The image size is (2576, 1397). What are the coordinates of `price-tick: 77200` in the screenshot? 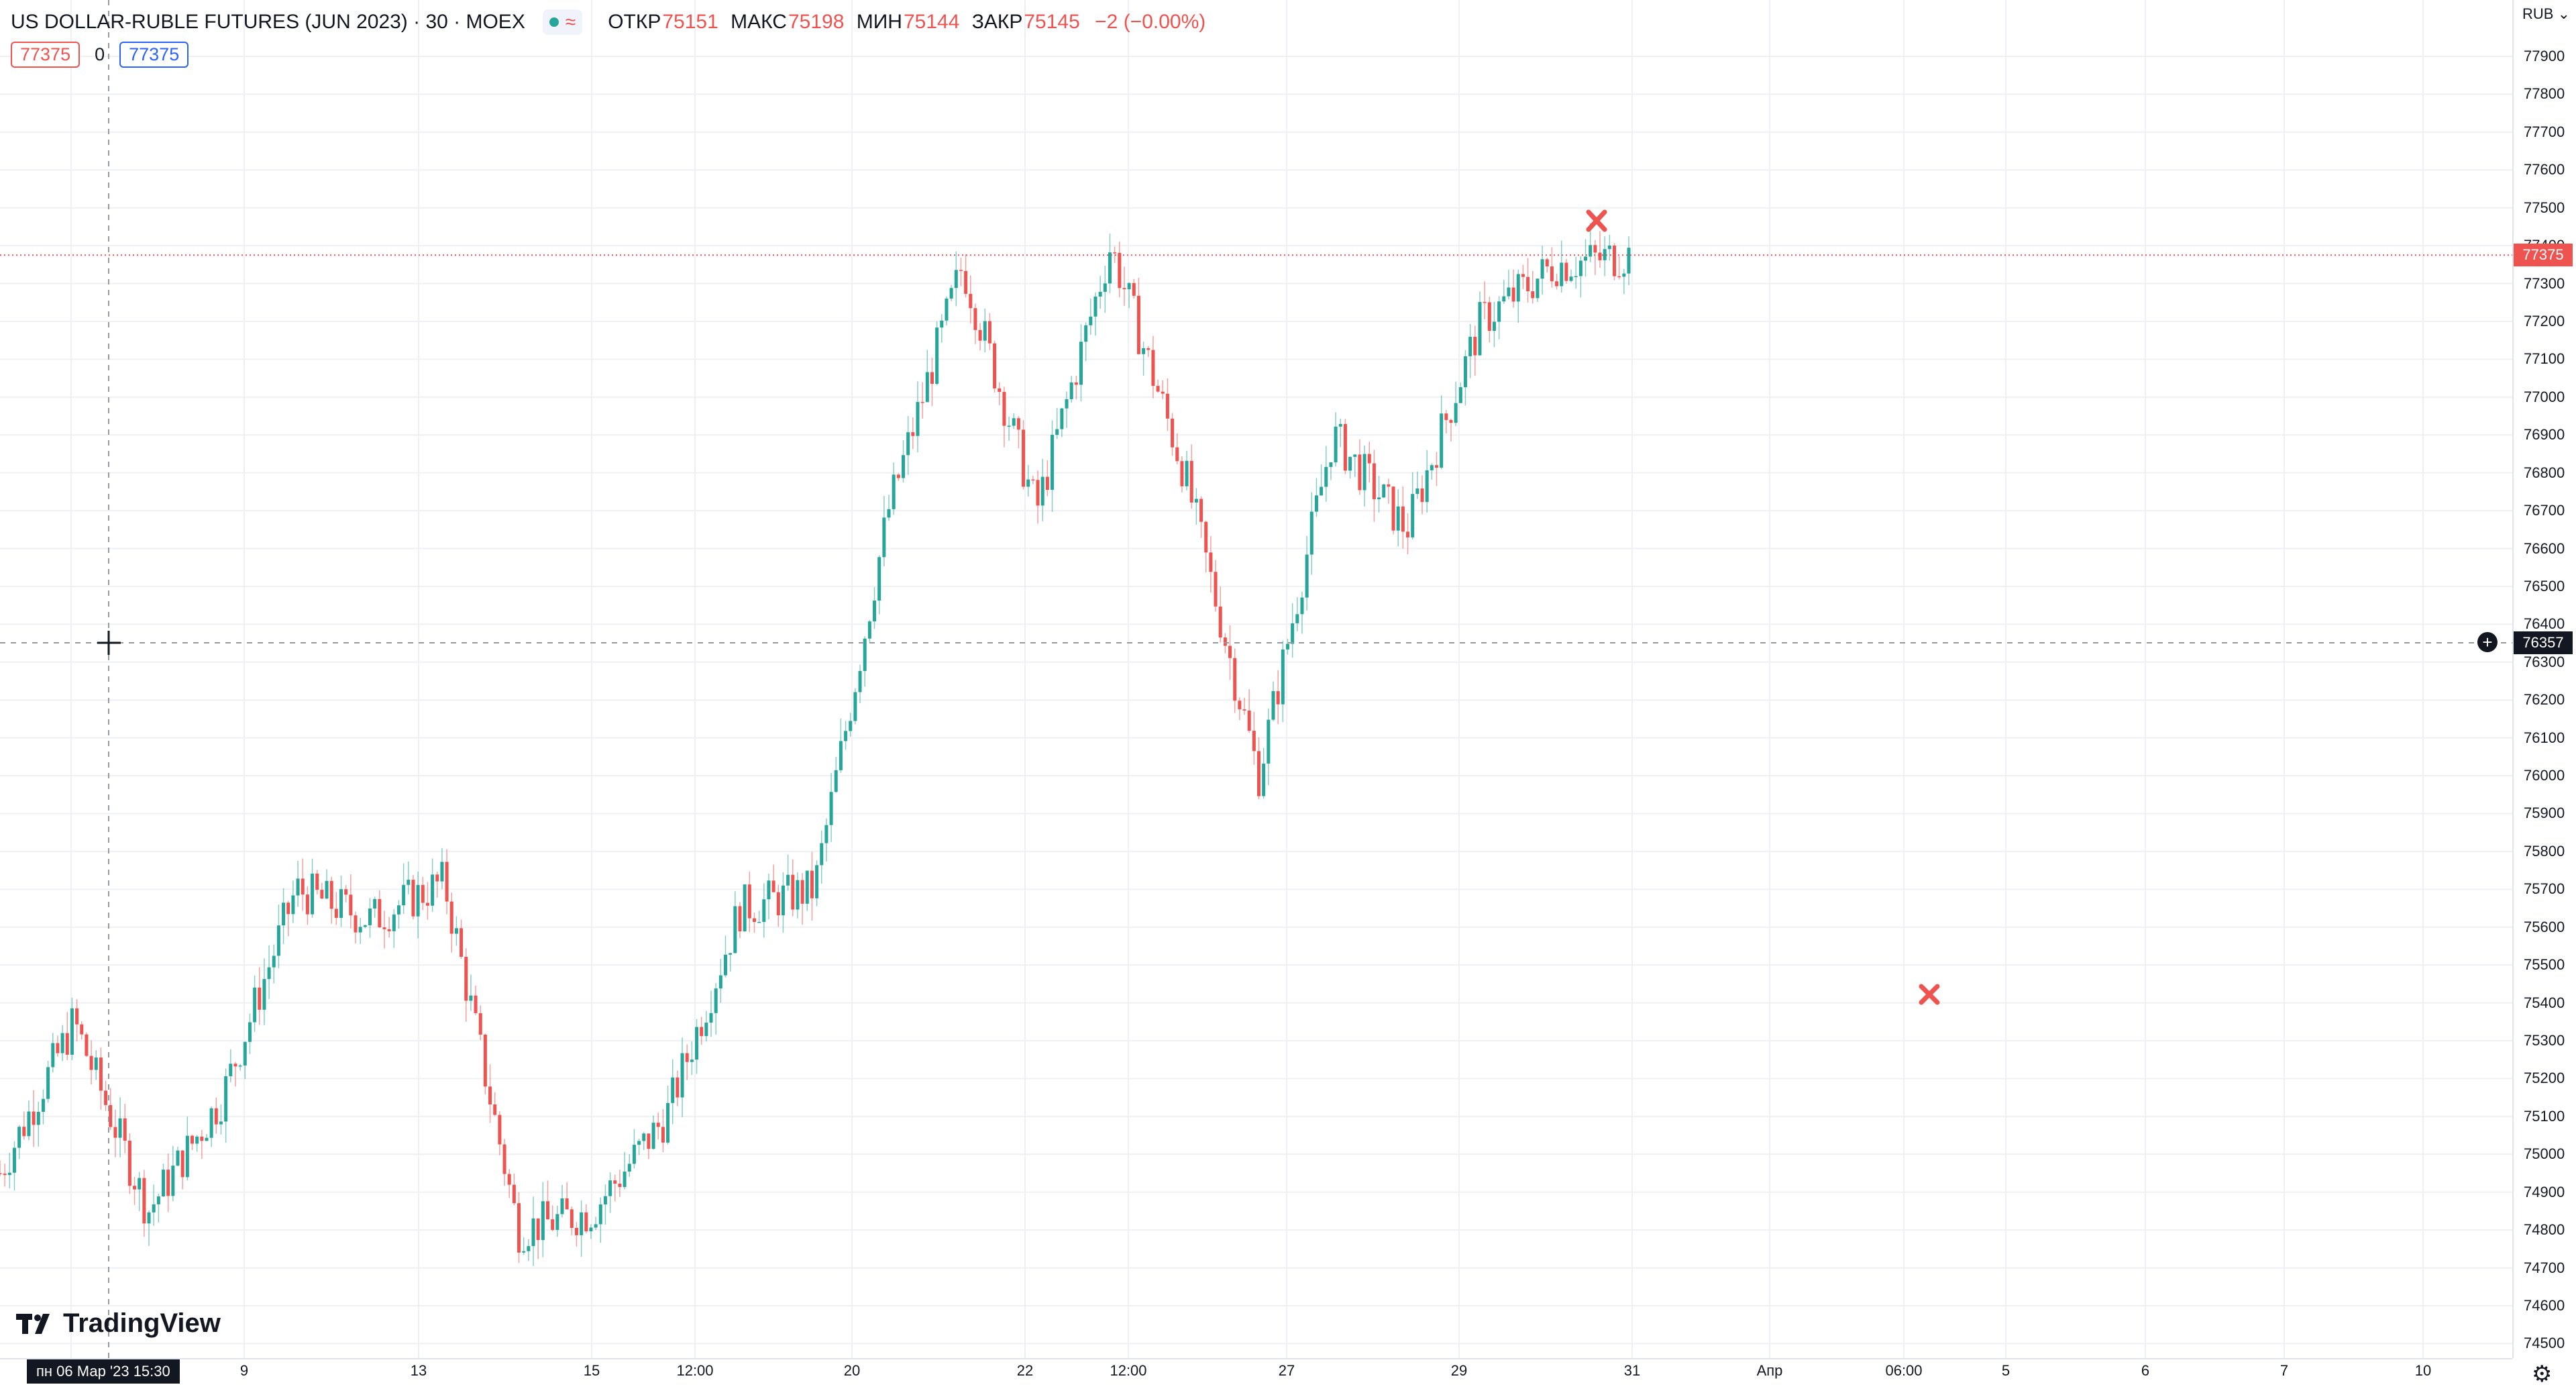 It's located at (2544, 321).